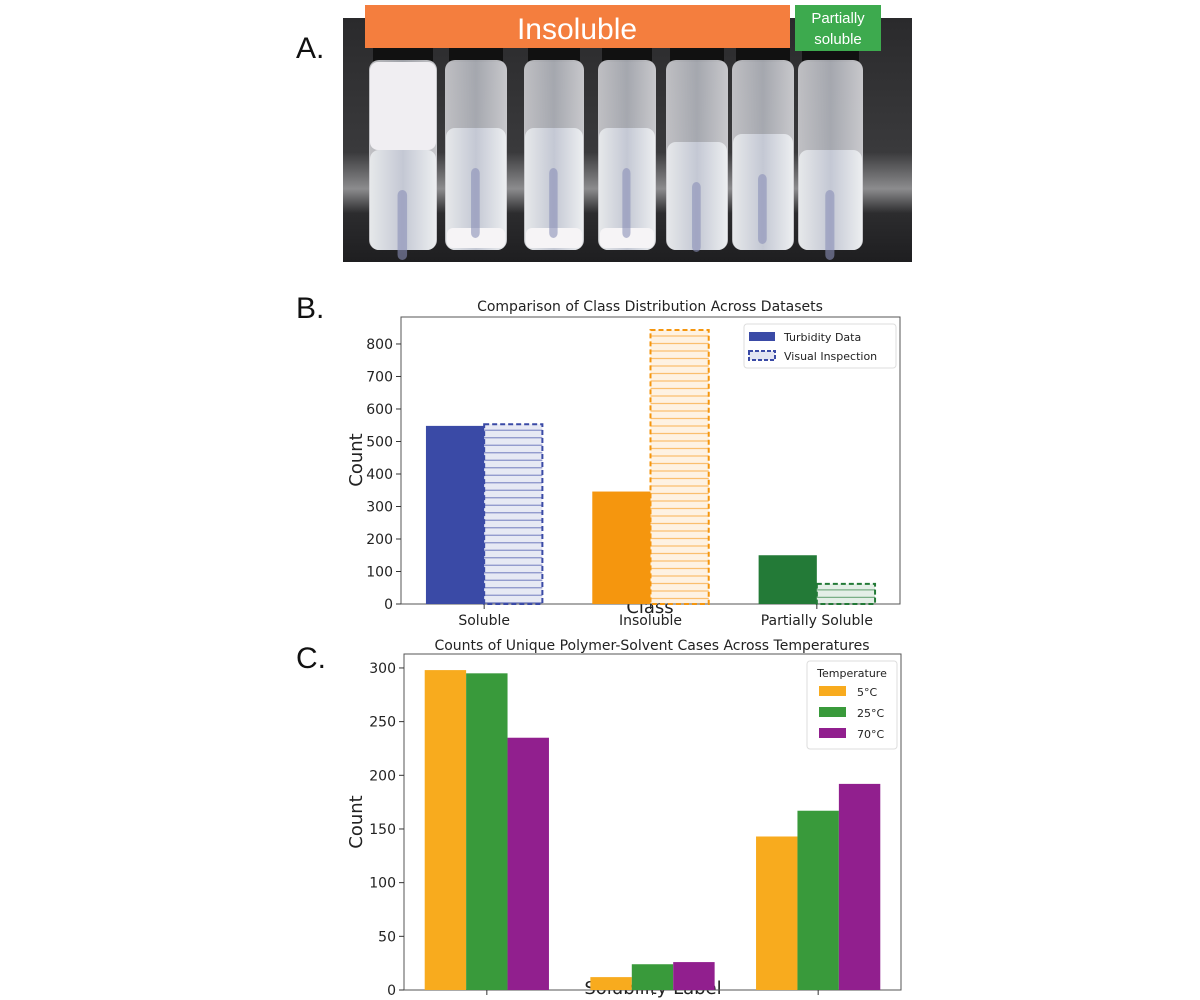 The height and width of the screenshot is (1000, 1200). Describe the element at coordinates (382, 830) in the screenshot. I see `y-tick-label: 150` at that location.